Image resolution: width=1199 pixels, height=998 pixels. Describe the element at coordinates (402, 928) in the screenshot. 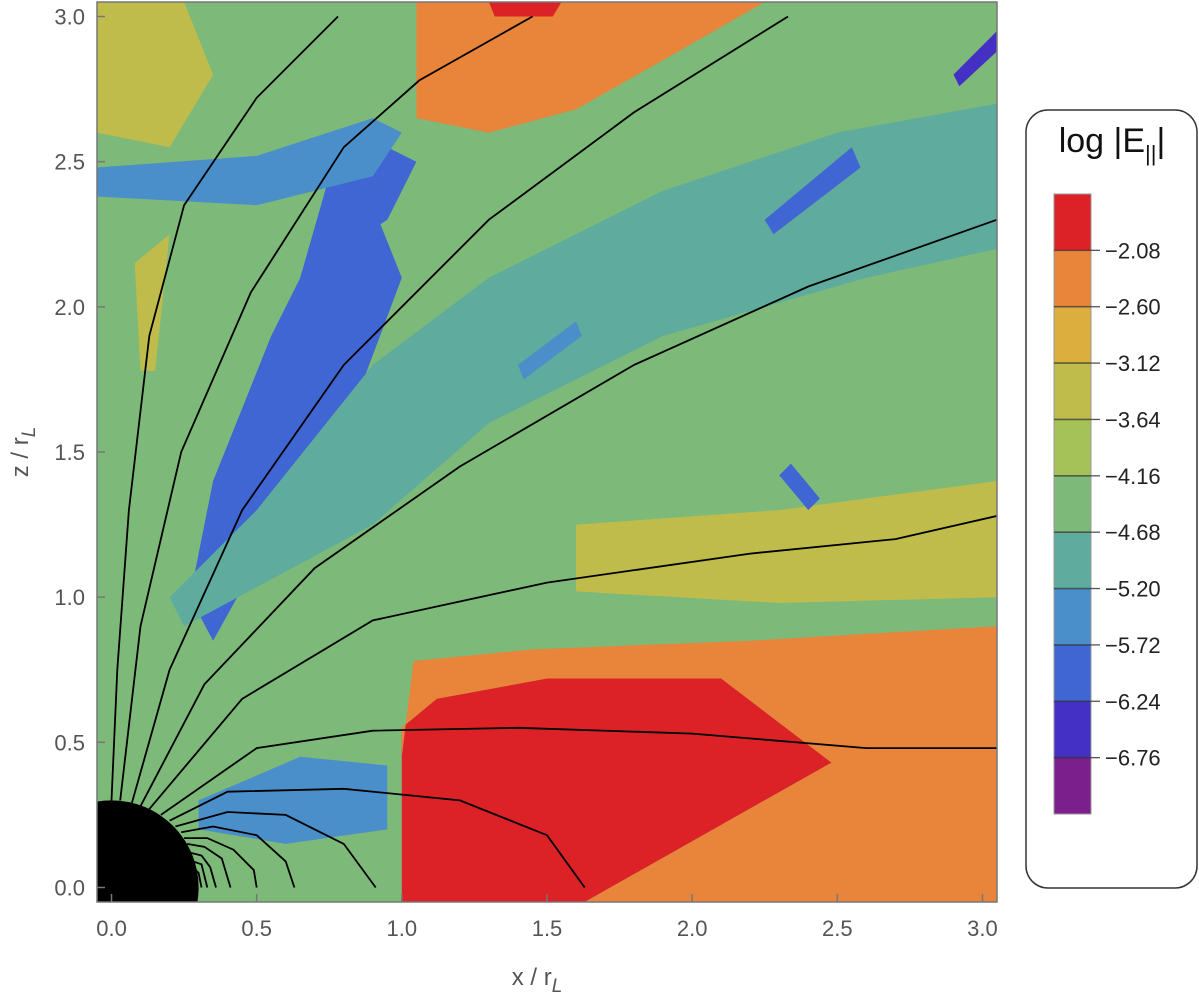

I see `x-tick-label: 1.0` at that location.